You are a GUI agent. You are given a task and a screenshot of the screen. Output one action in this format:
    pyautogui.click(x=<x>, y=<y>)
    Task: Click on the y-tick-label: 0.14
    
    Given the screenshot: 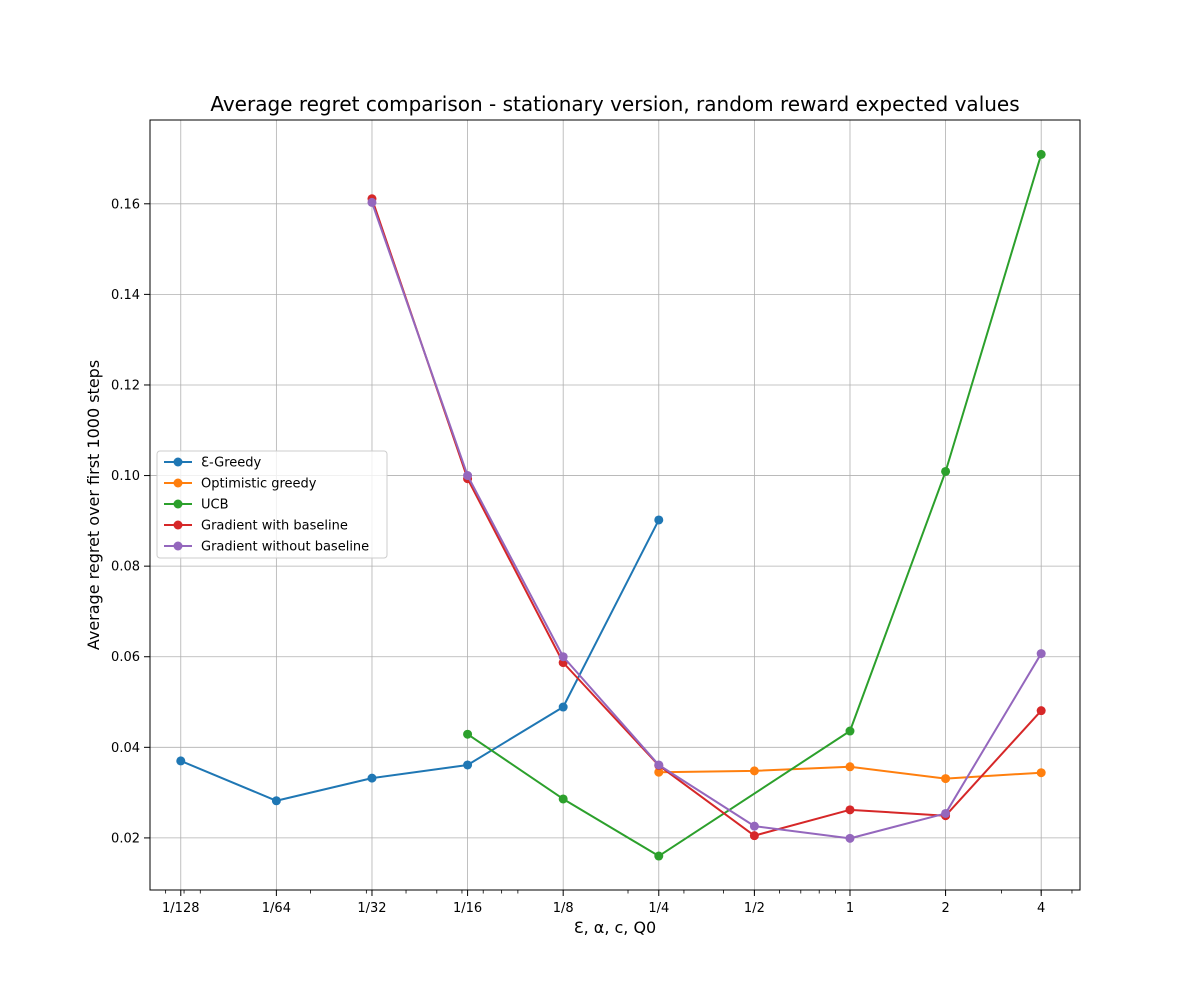 What is the action you would take?
    pyautogui.click(x=125, y=295)
    